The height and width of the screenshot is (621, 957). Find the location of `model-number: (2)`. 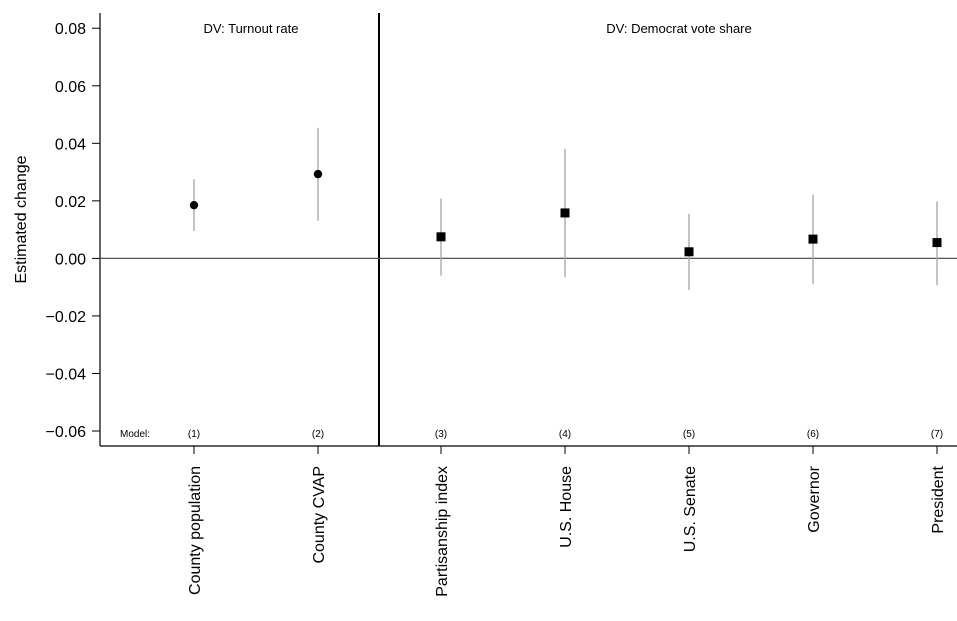

model-number: (2) is located at coordinates (318, 434).